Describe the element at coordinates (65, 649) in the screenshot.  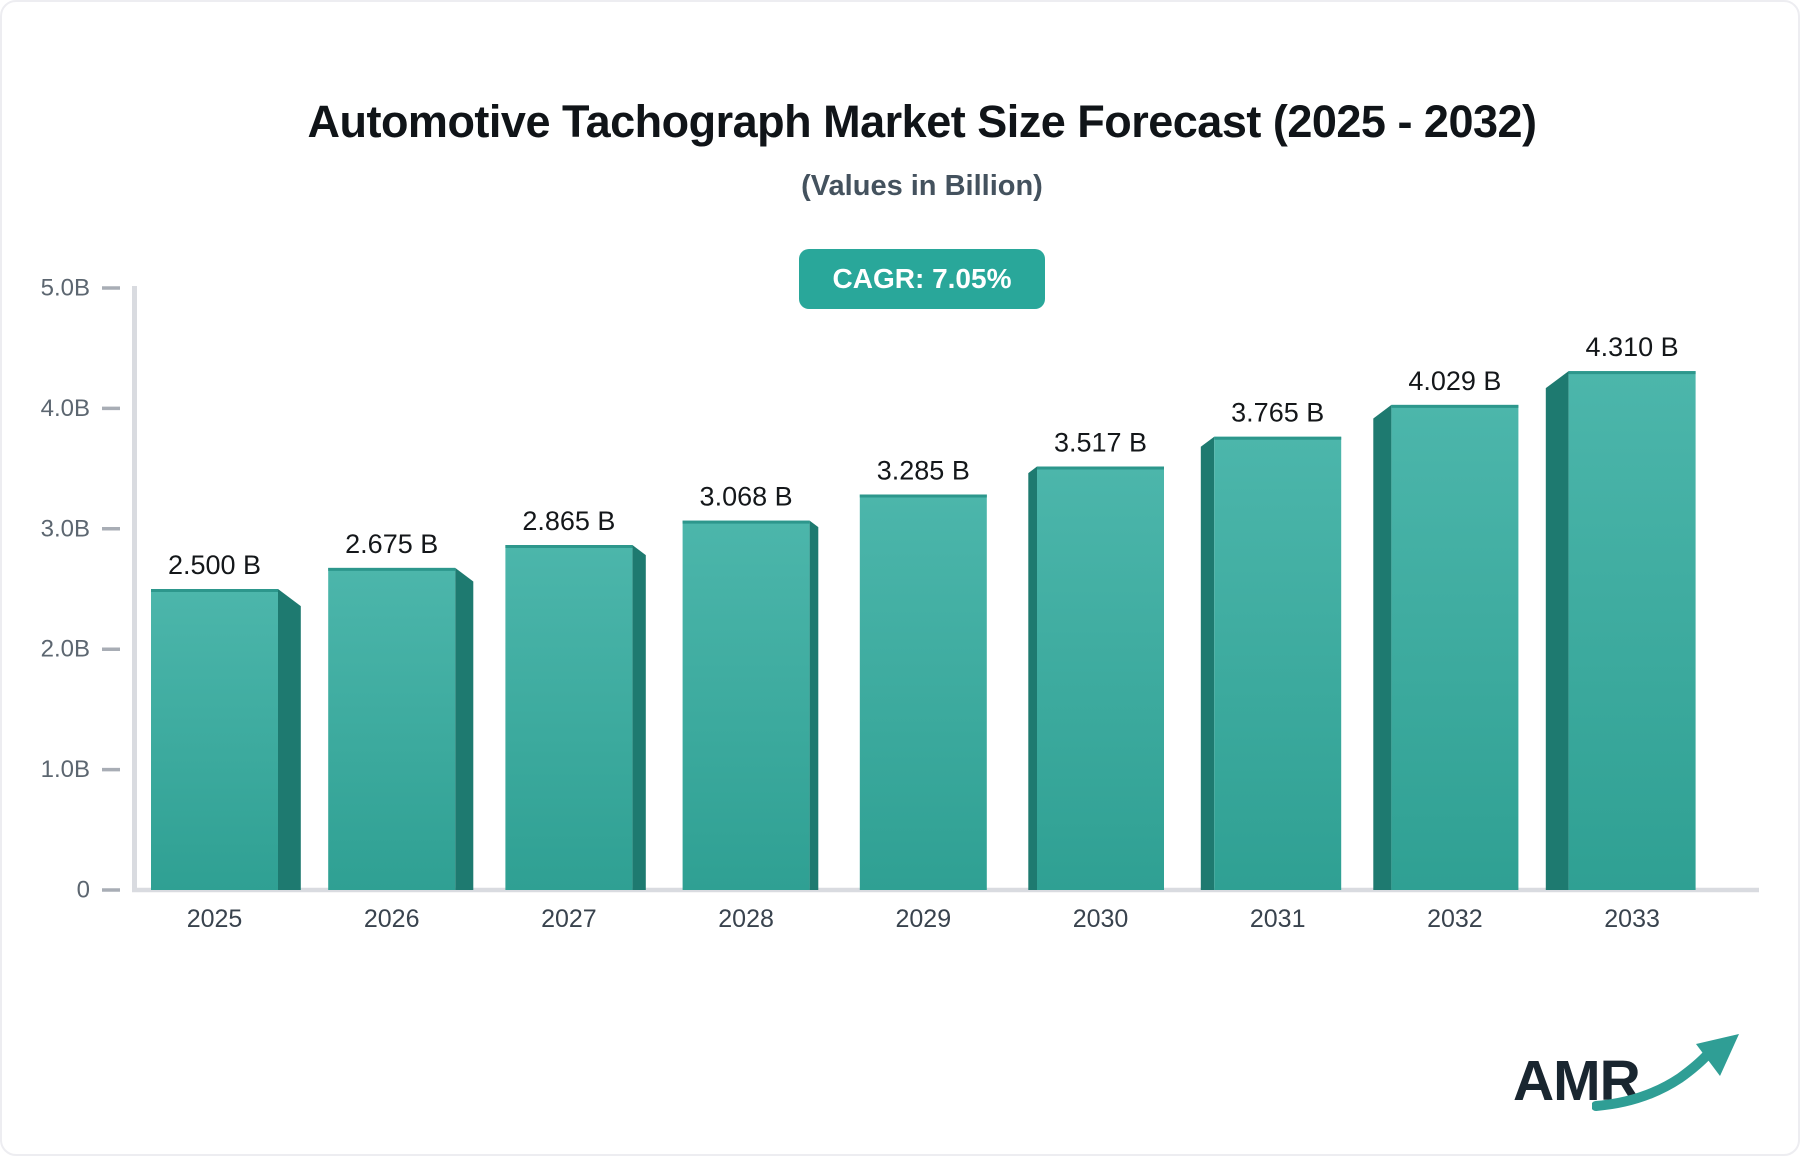
I see `y-tick-label: 2.0B` at that location.